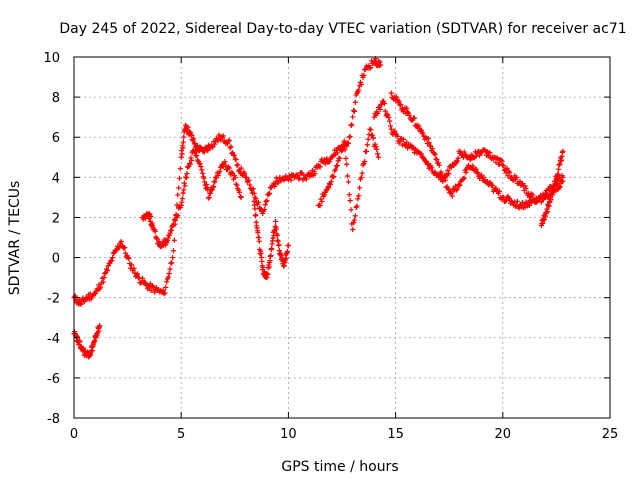 This screenshot has width=640, height=480. Describe the element at coordinates (181, 434) in the screenshot. I see `x-tick-label: 5` at that location.